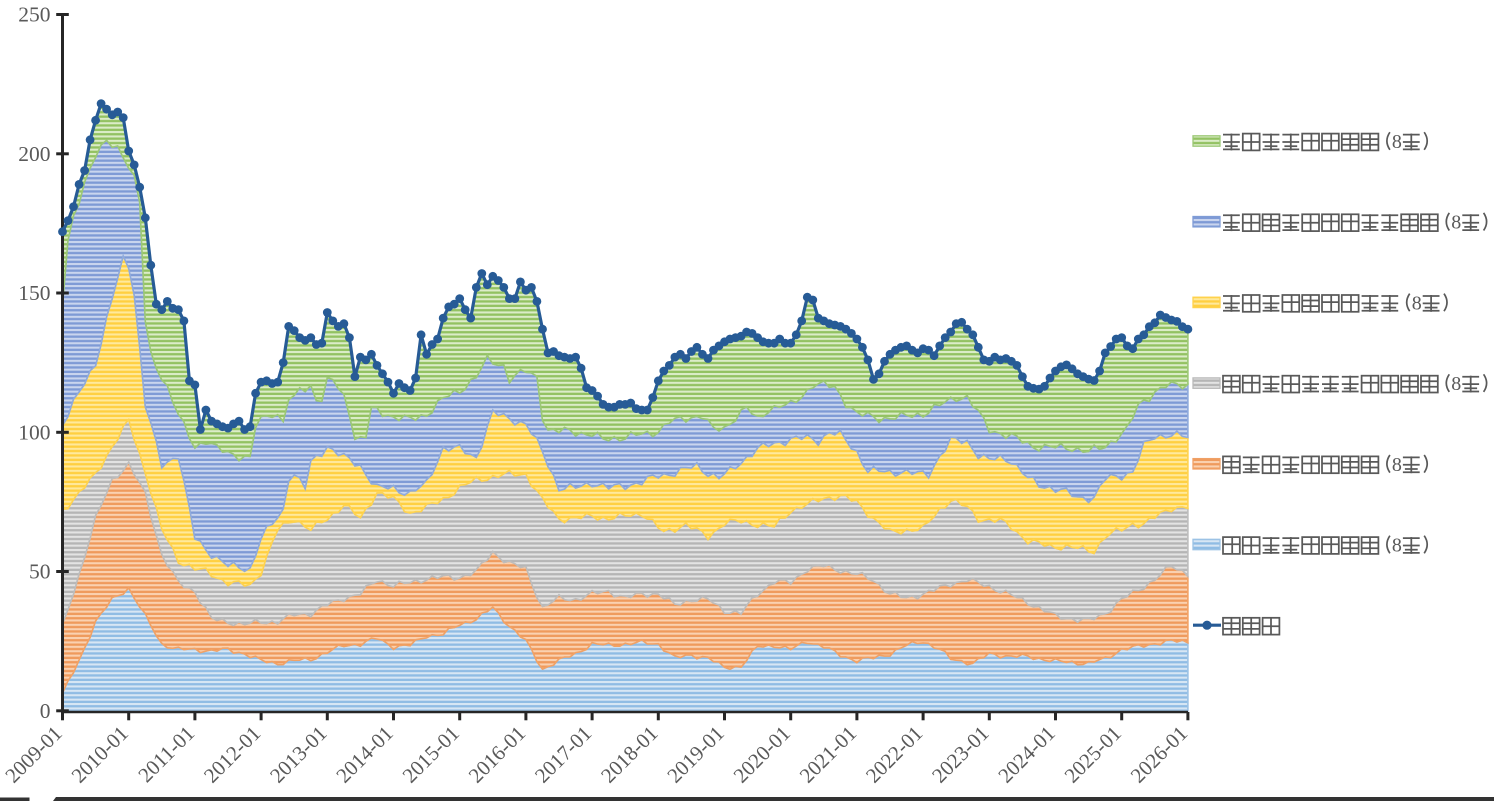 The width and height of the screenshot is (1494, 806). Describe the element at coordinates (34, 15) in the screenshot. I see `svg-text: 250` at that location.